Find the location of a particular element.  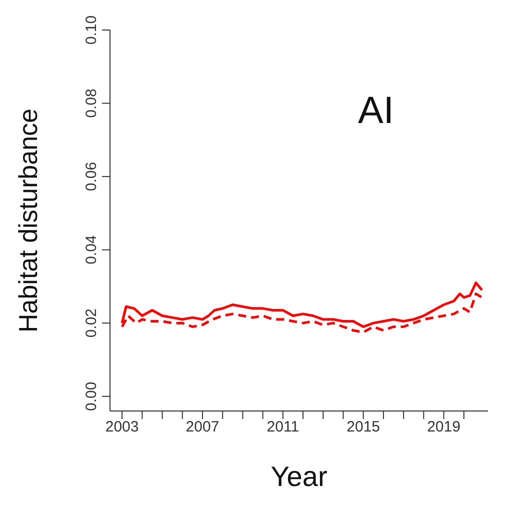

y-tick-label: 0.00 is located at coordinates (91, 396).